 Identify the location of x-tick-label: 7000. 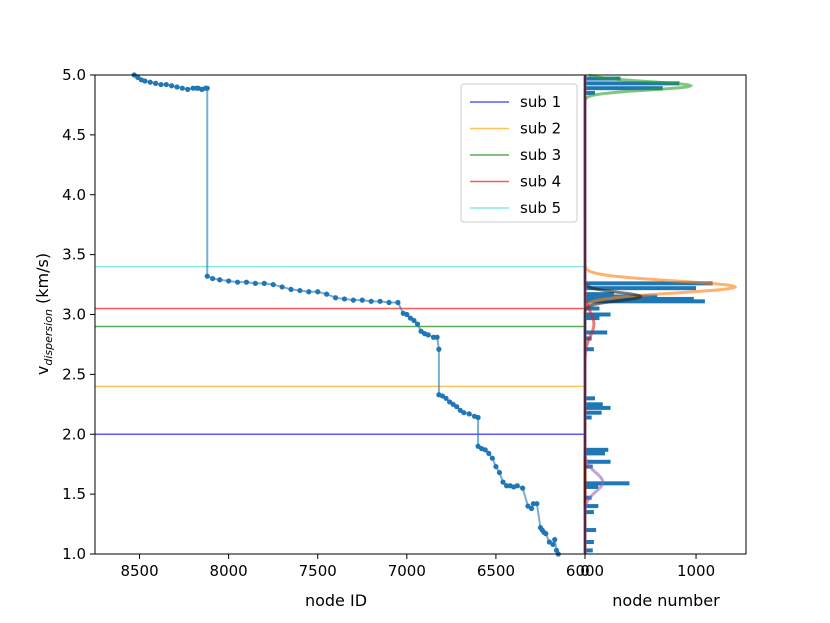
(407, 571).